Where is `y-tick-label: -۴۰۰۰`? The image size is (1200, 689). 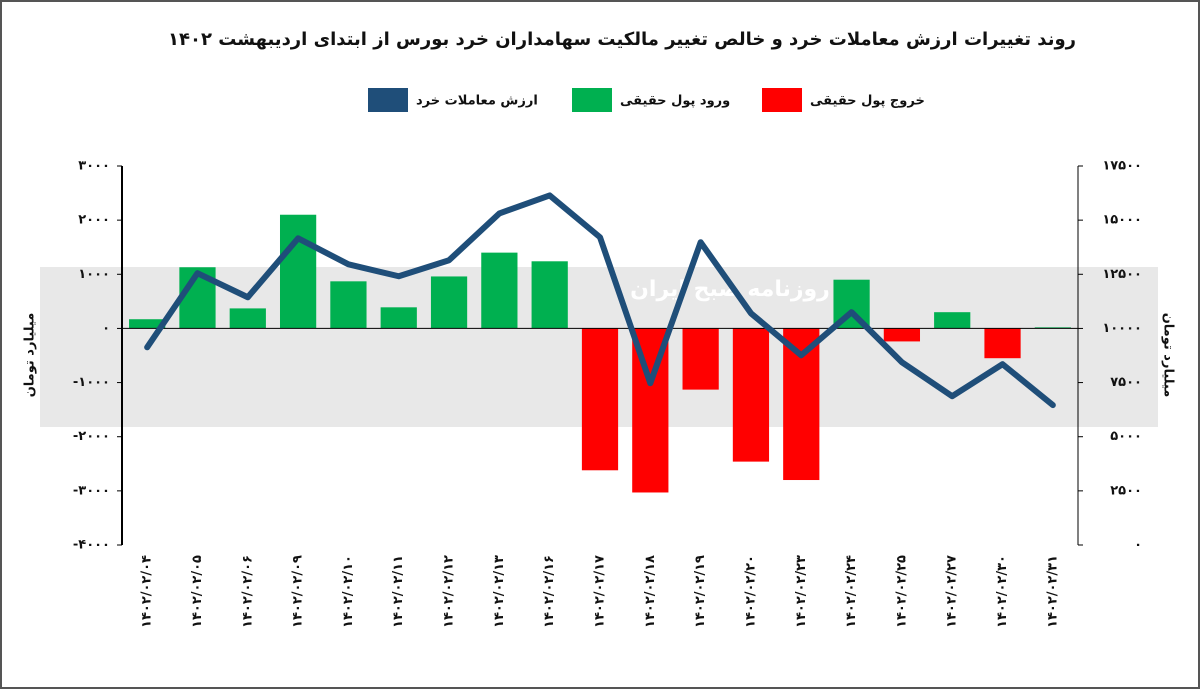 y-tick-label: -۴۰۰۰ is located at coordinates (91, 545).